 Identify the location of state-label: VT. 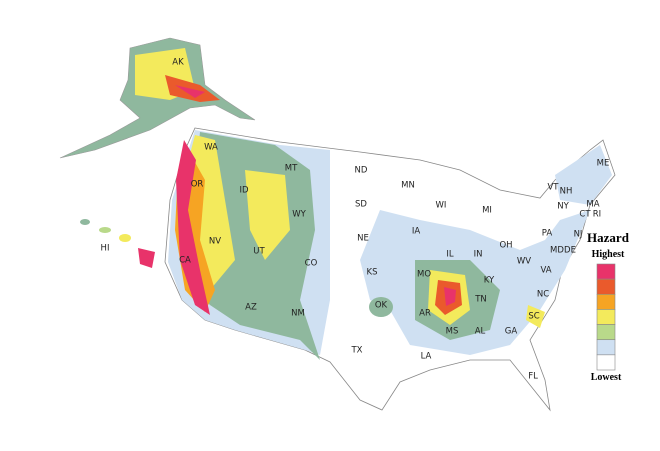
(553, 188).